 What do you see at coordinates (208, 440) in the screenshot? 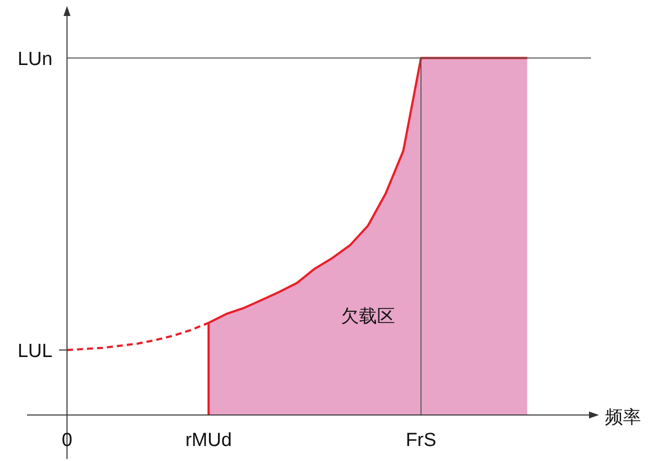
I see `xtick: rMUd` at bounding box center [208, 440].